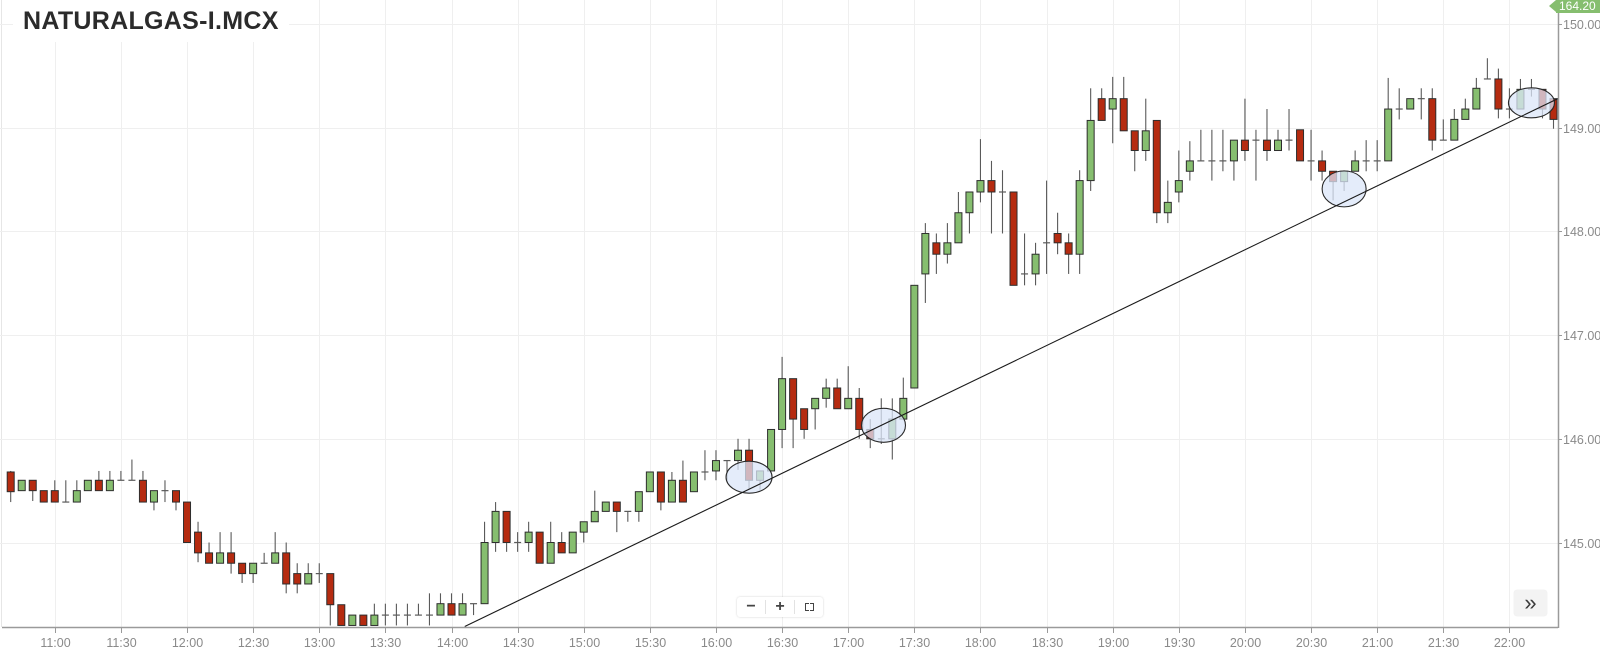 The height and width of the screenshot is (663, 1600). Describe the element at coordinates (1530, 603) in the screenshot. I see `scroll-to-latest-button: »` at that location.